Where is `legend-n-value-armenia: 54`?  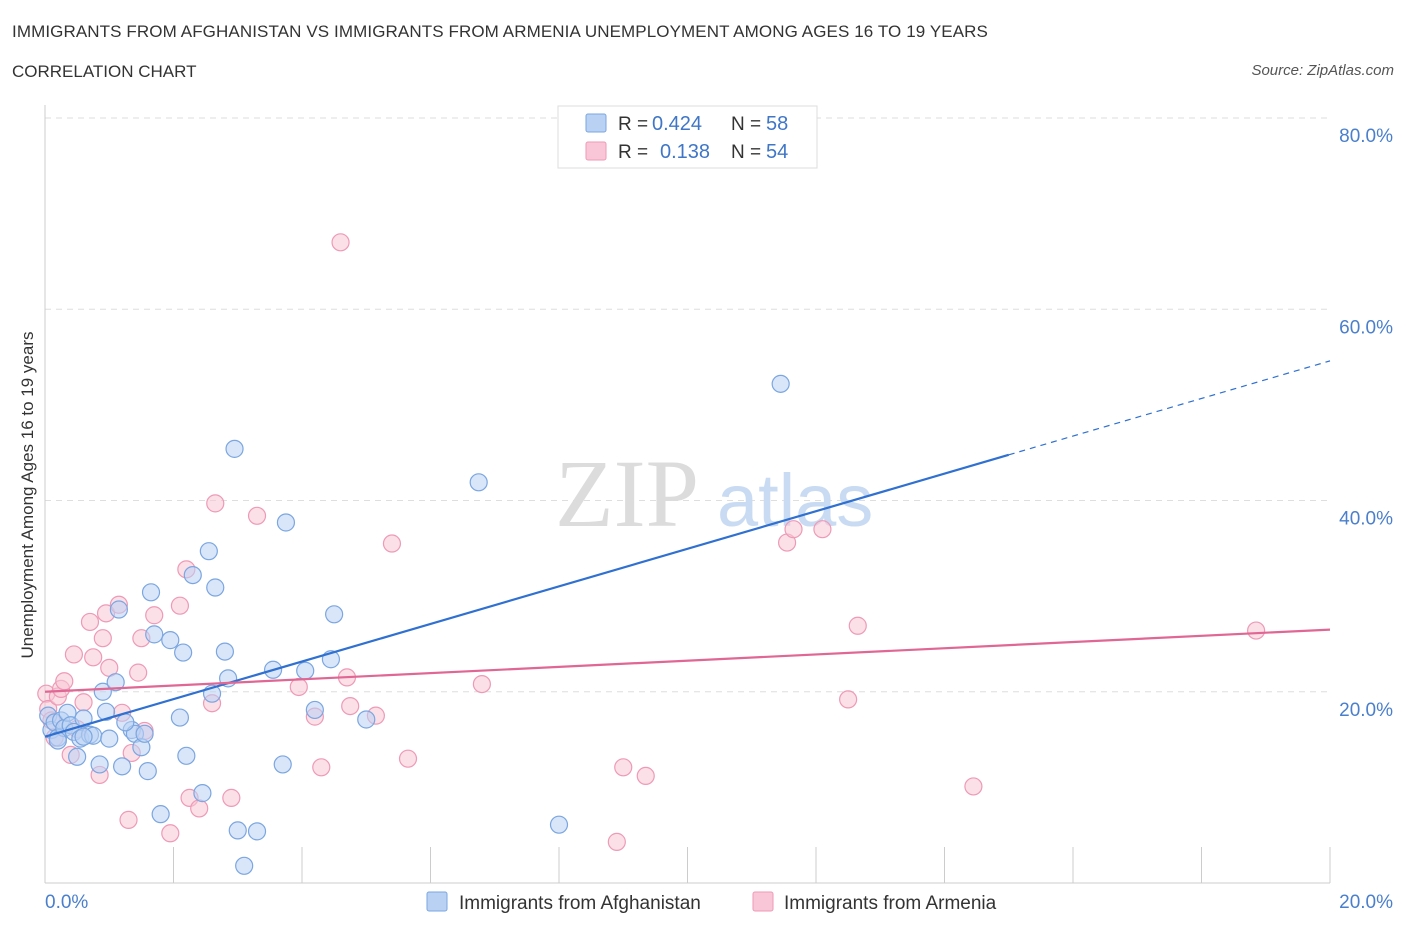
legend-n-value-armenia: 54 is located at coordinates (777, 152).